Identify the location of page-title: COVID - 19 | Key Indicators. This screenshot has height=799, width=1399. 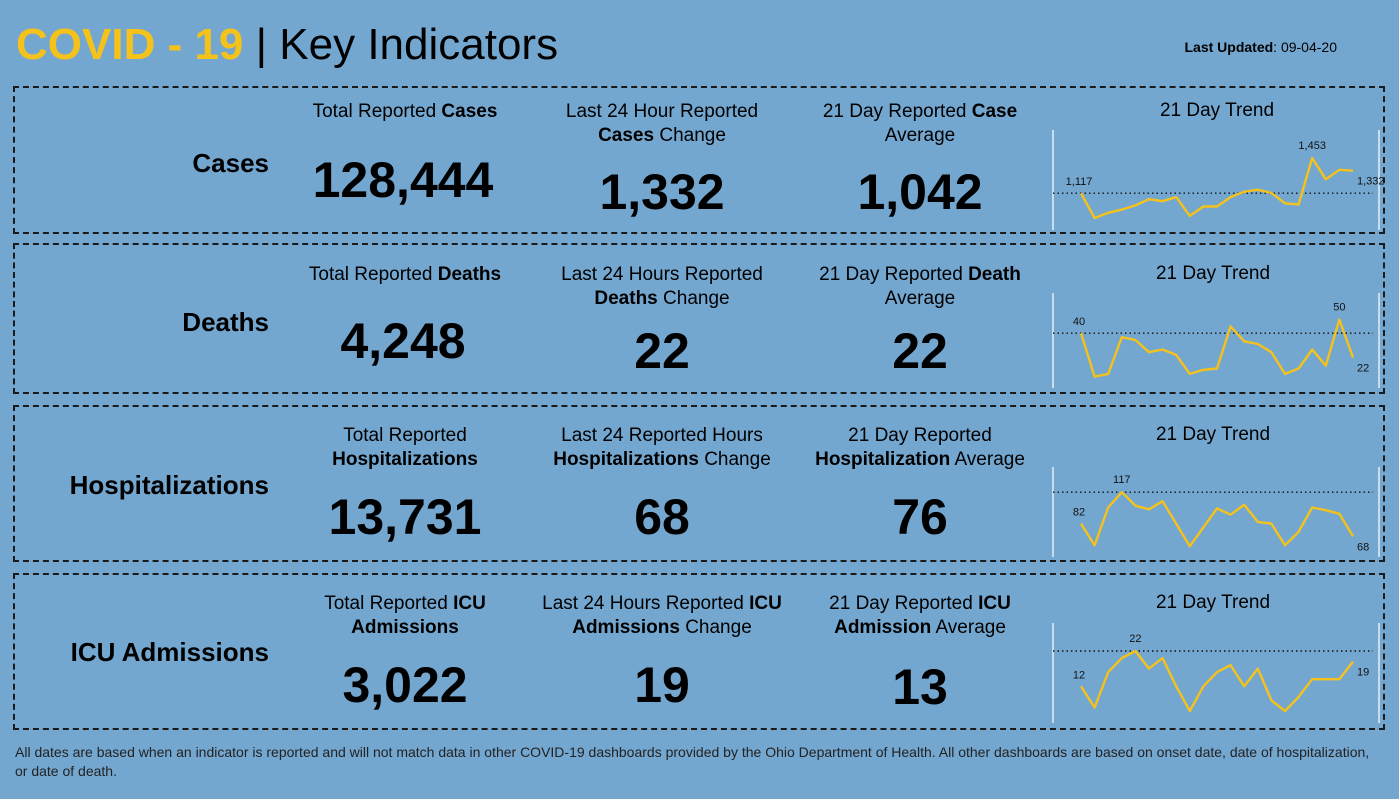
(287, 45).